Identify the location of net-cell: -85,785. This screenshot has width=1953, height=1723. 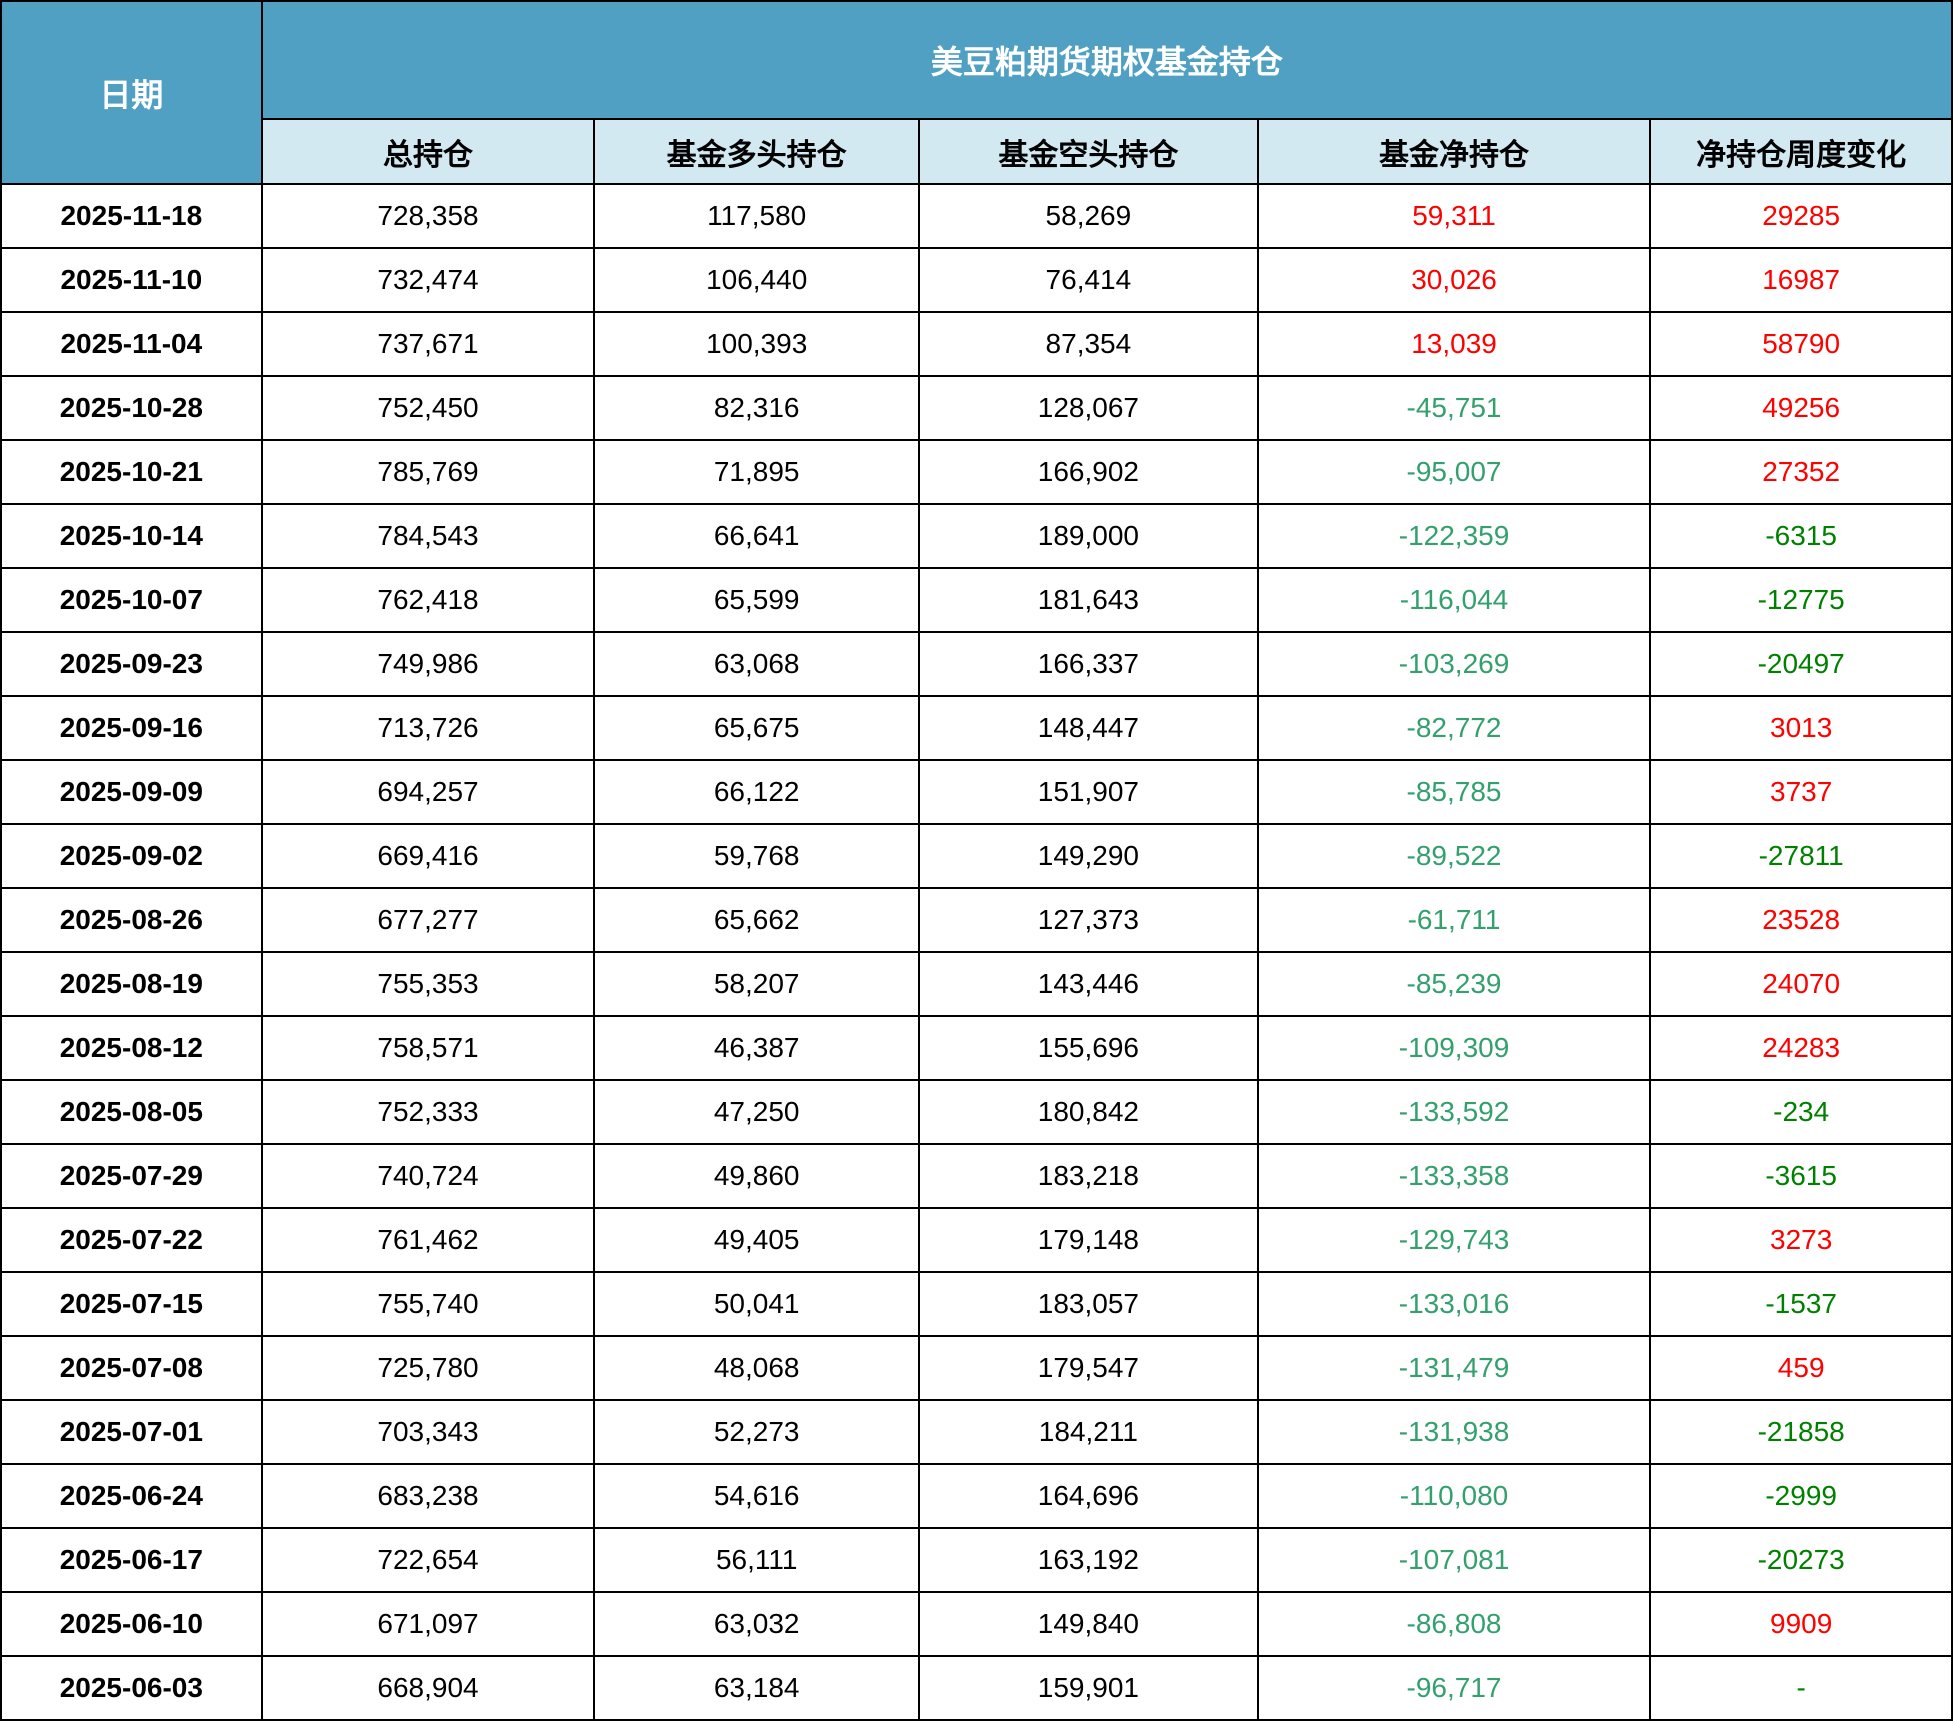
(1454, 792).